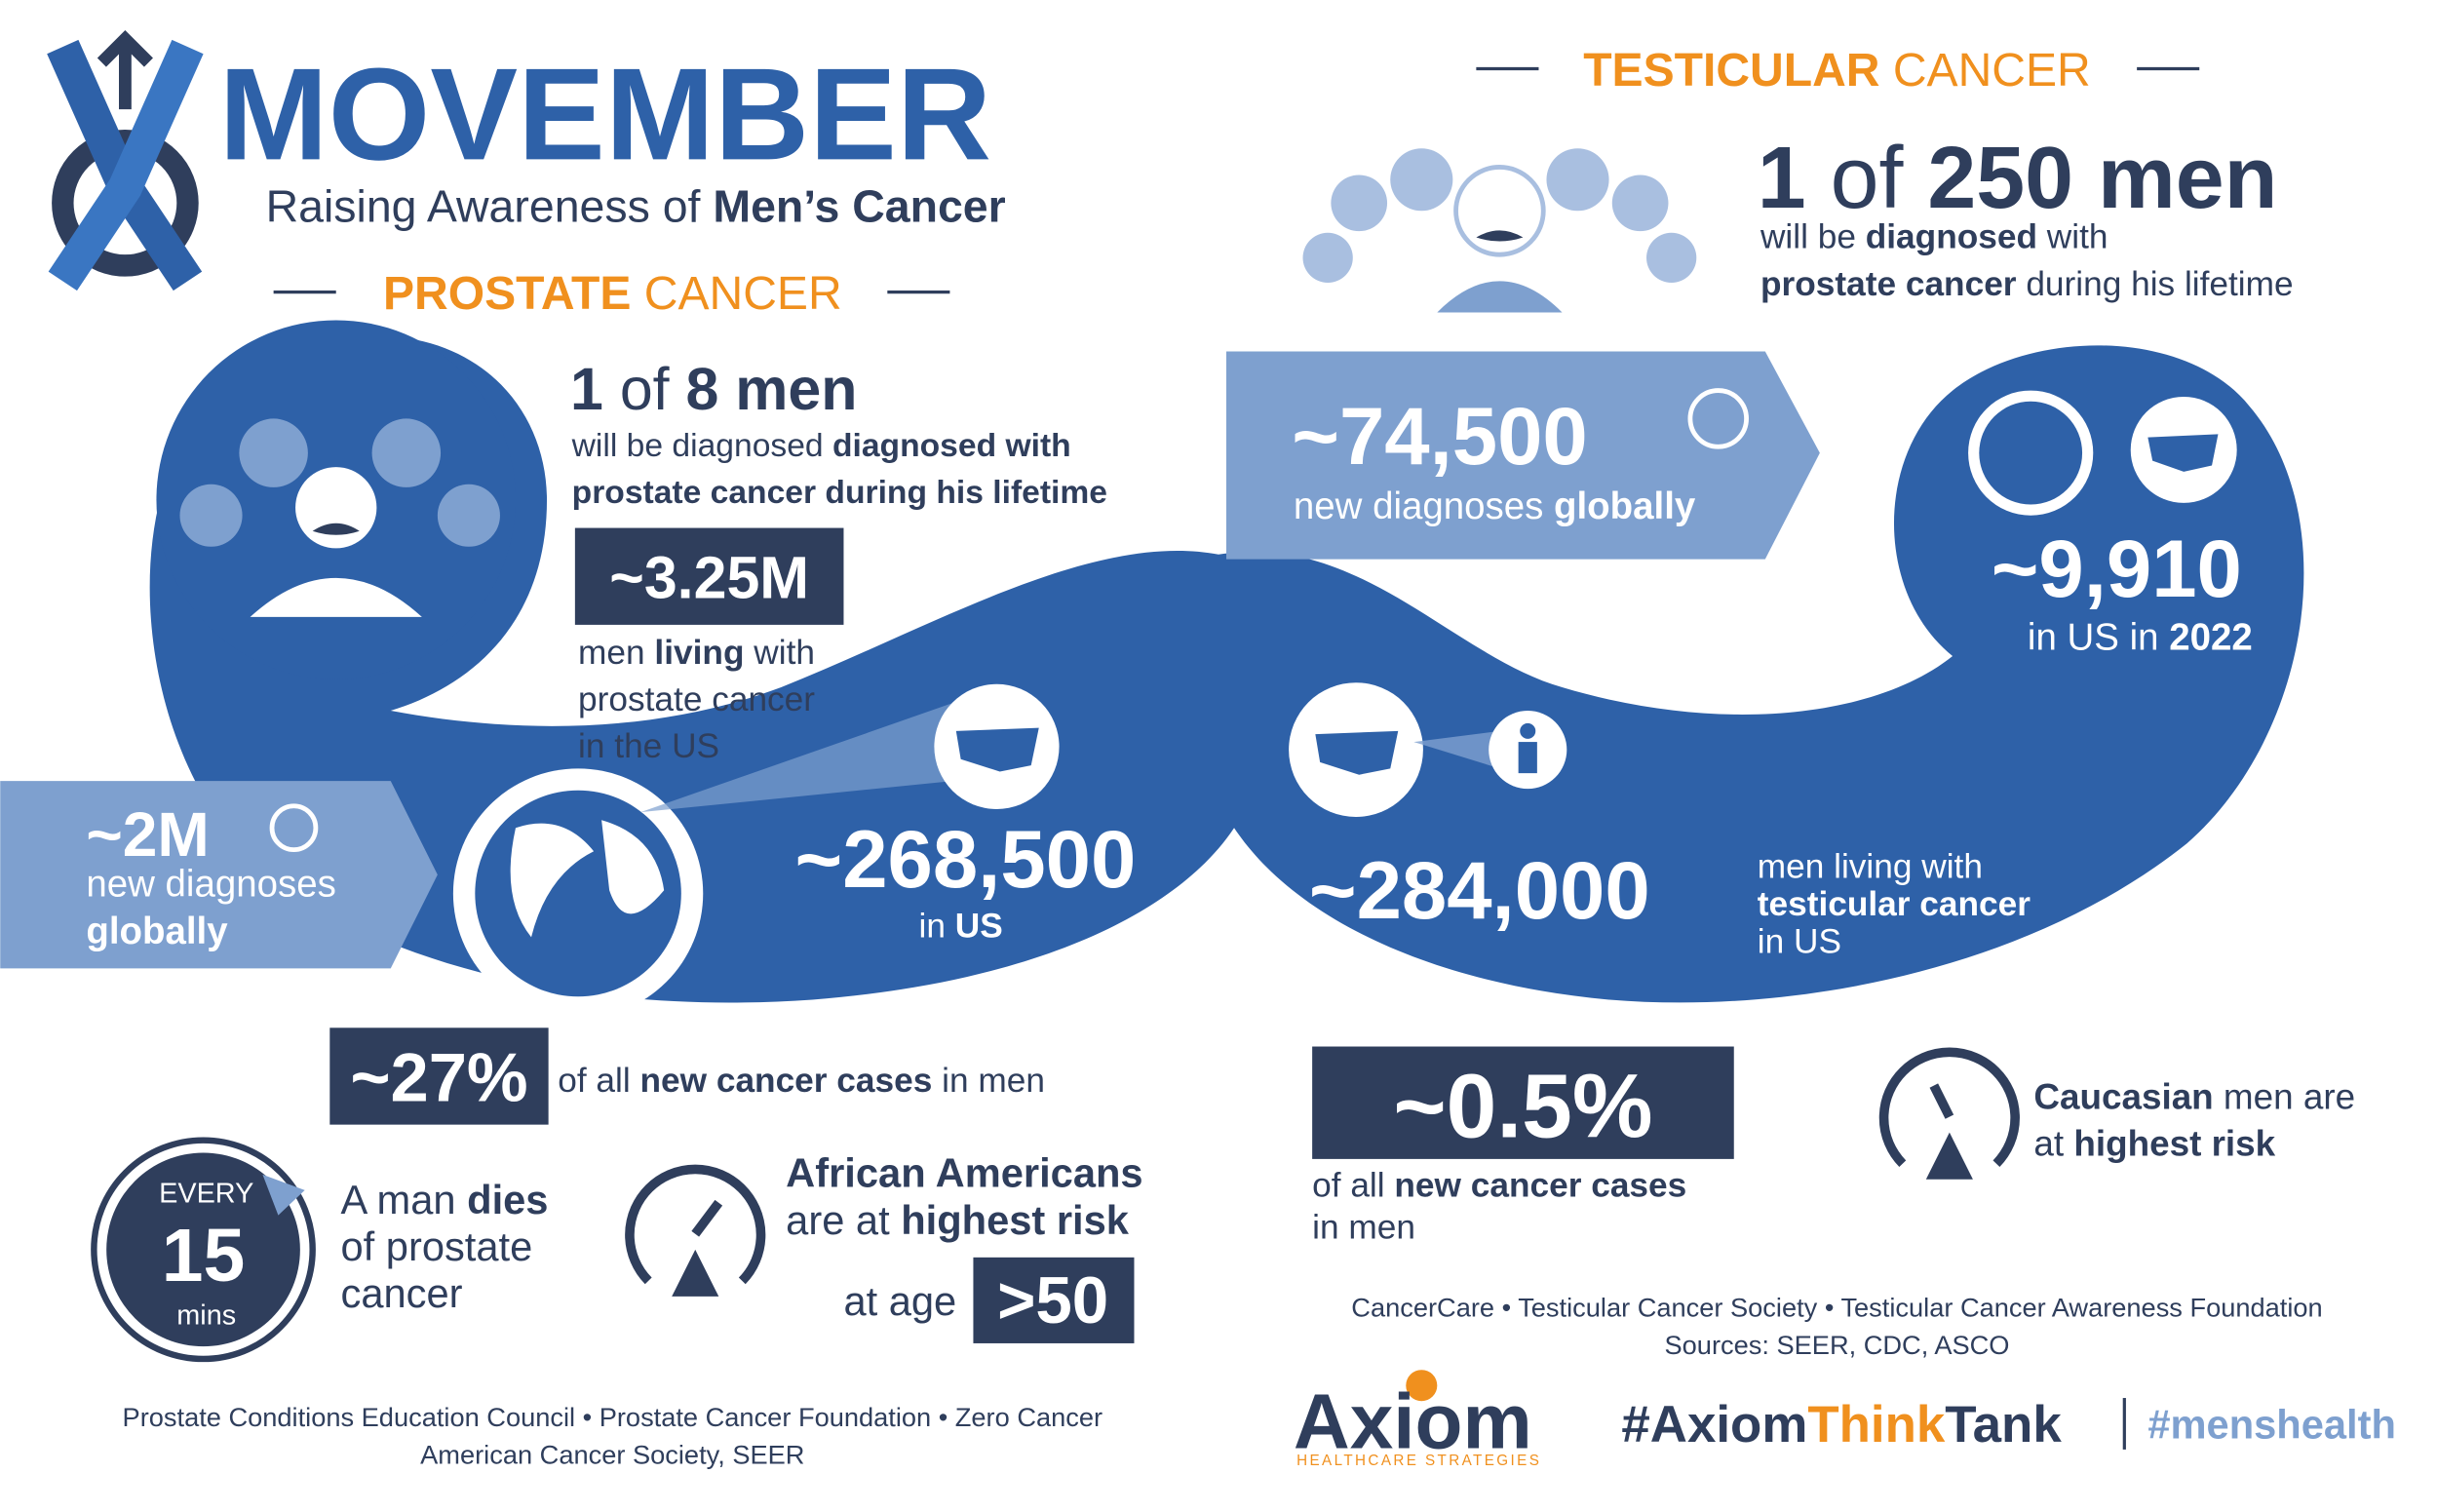  Describe the element at coordinates (844, 1220) in the screenshot. I see `text: are at` at that location.